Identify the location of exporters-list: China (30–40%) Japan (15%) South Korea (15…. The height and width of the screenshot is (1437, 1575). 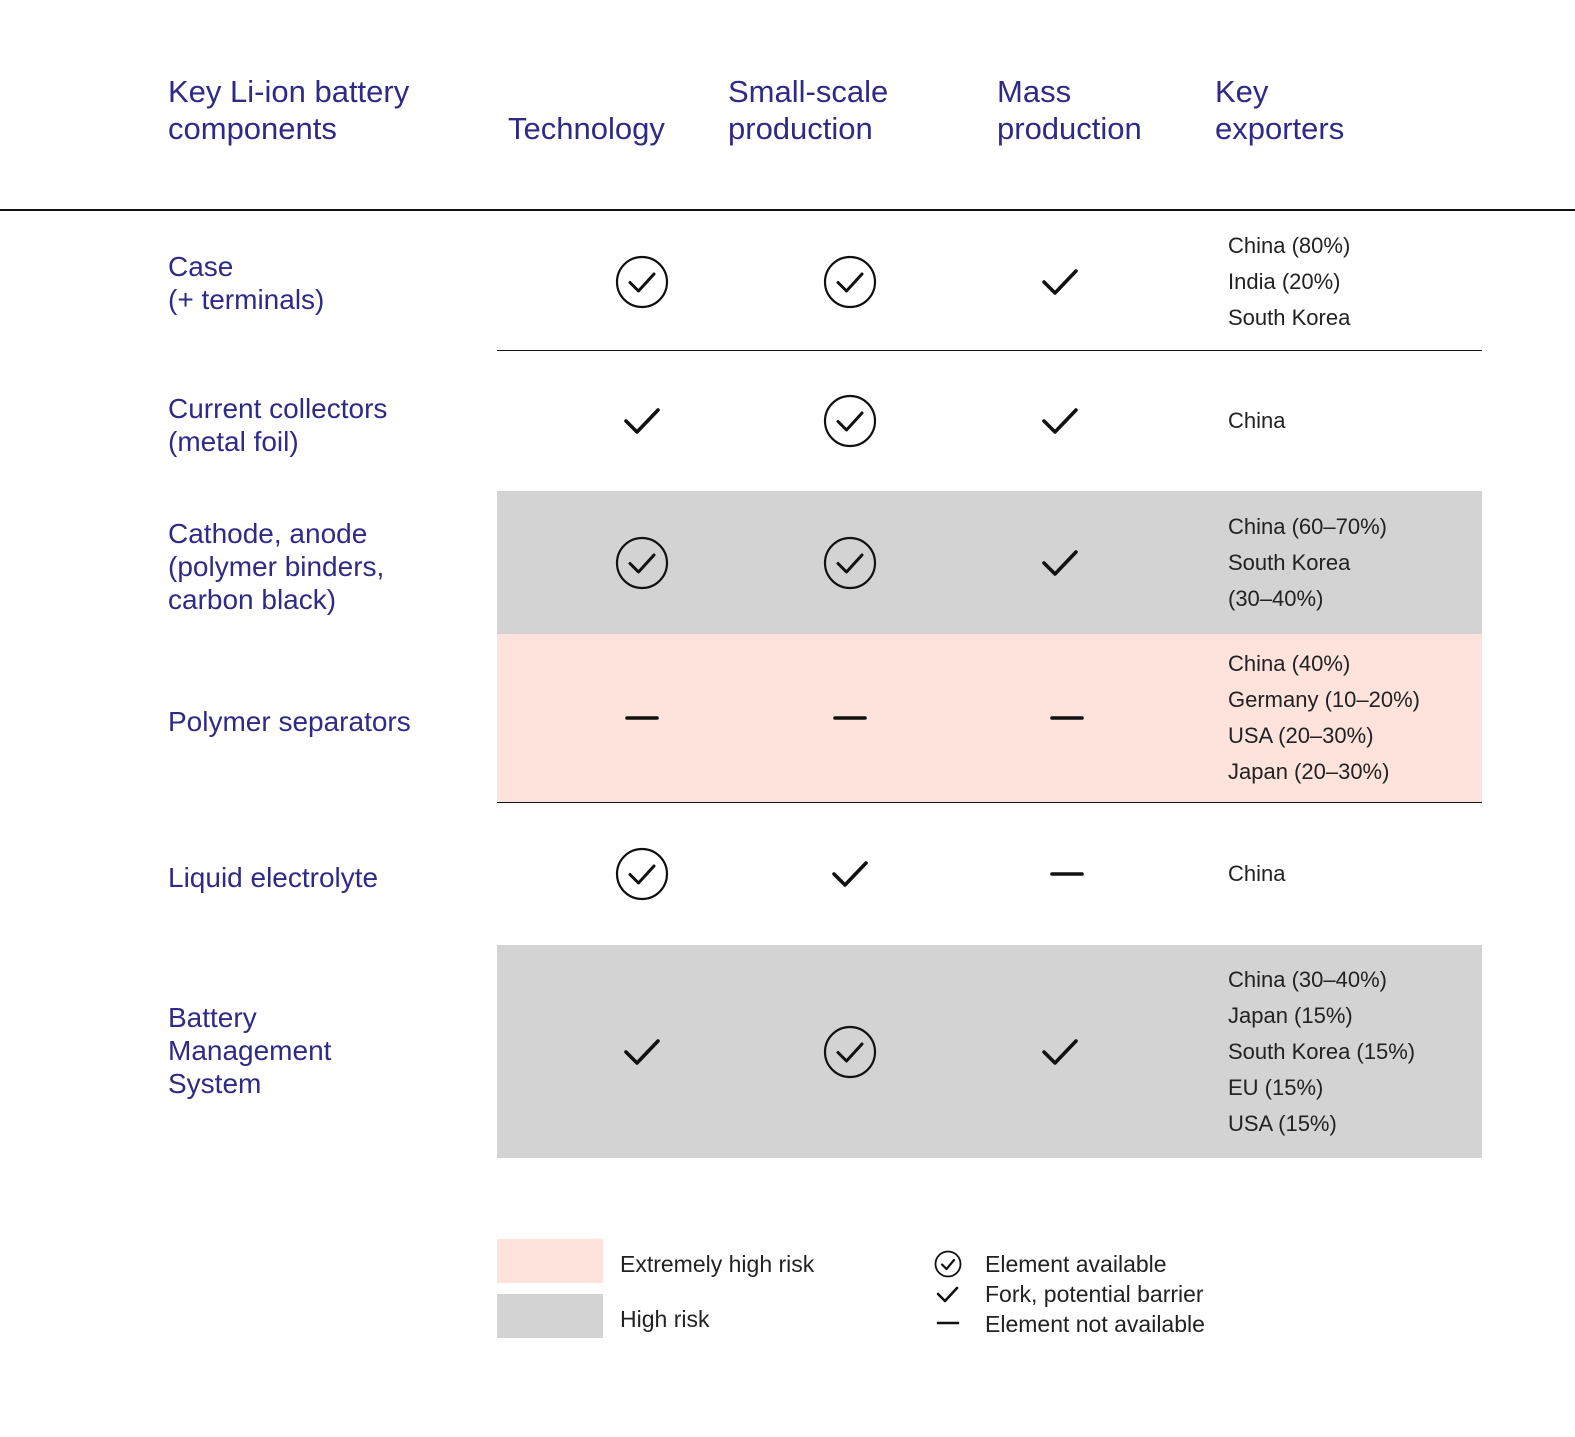
(1321, 1052).